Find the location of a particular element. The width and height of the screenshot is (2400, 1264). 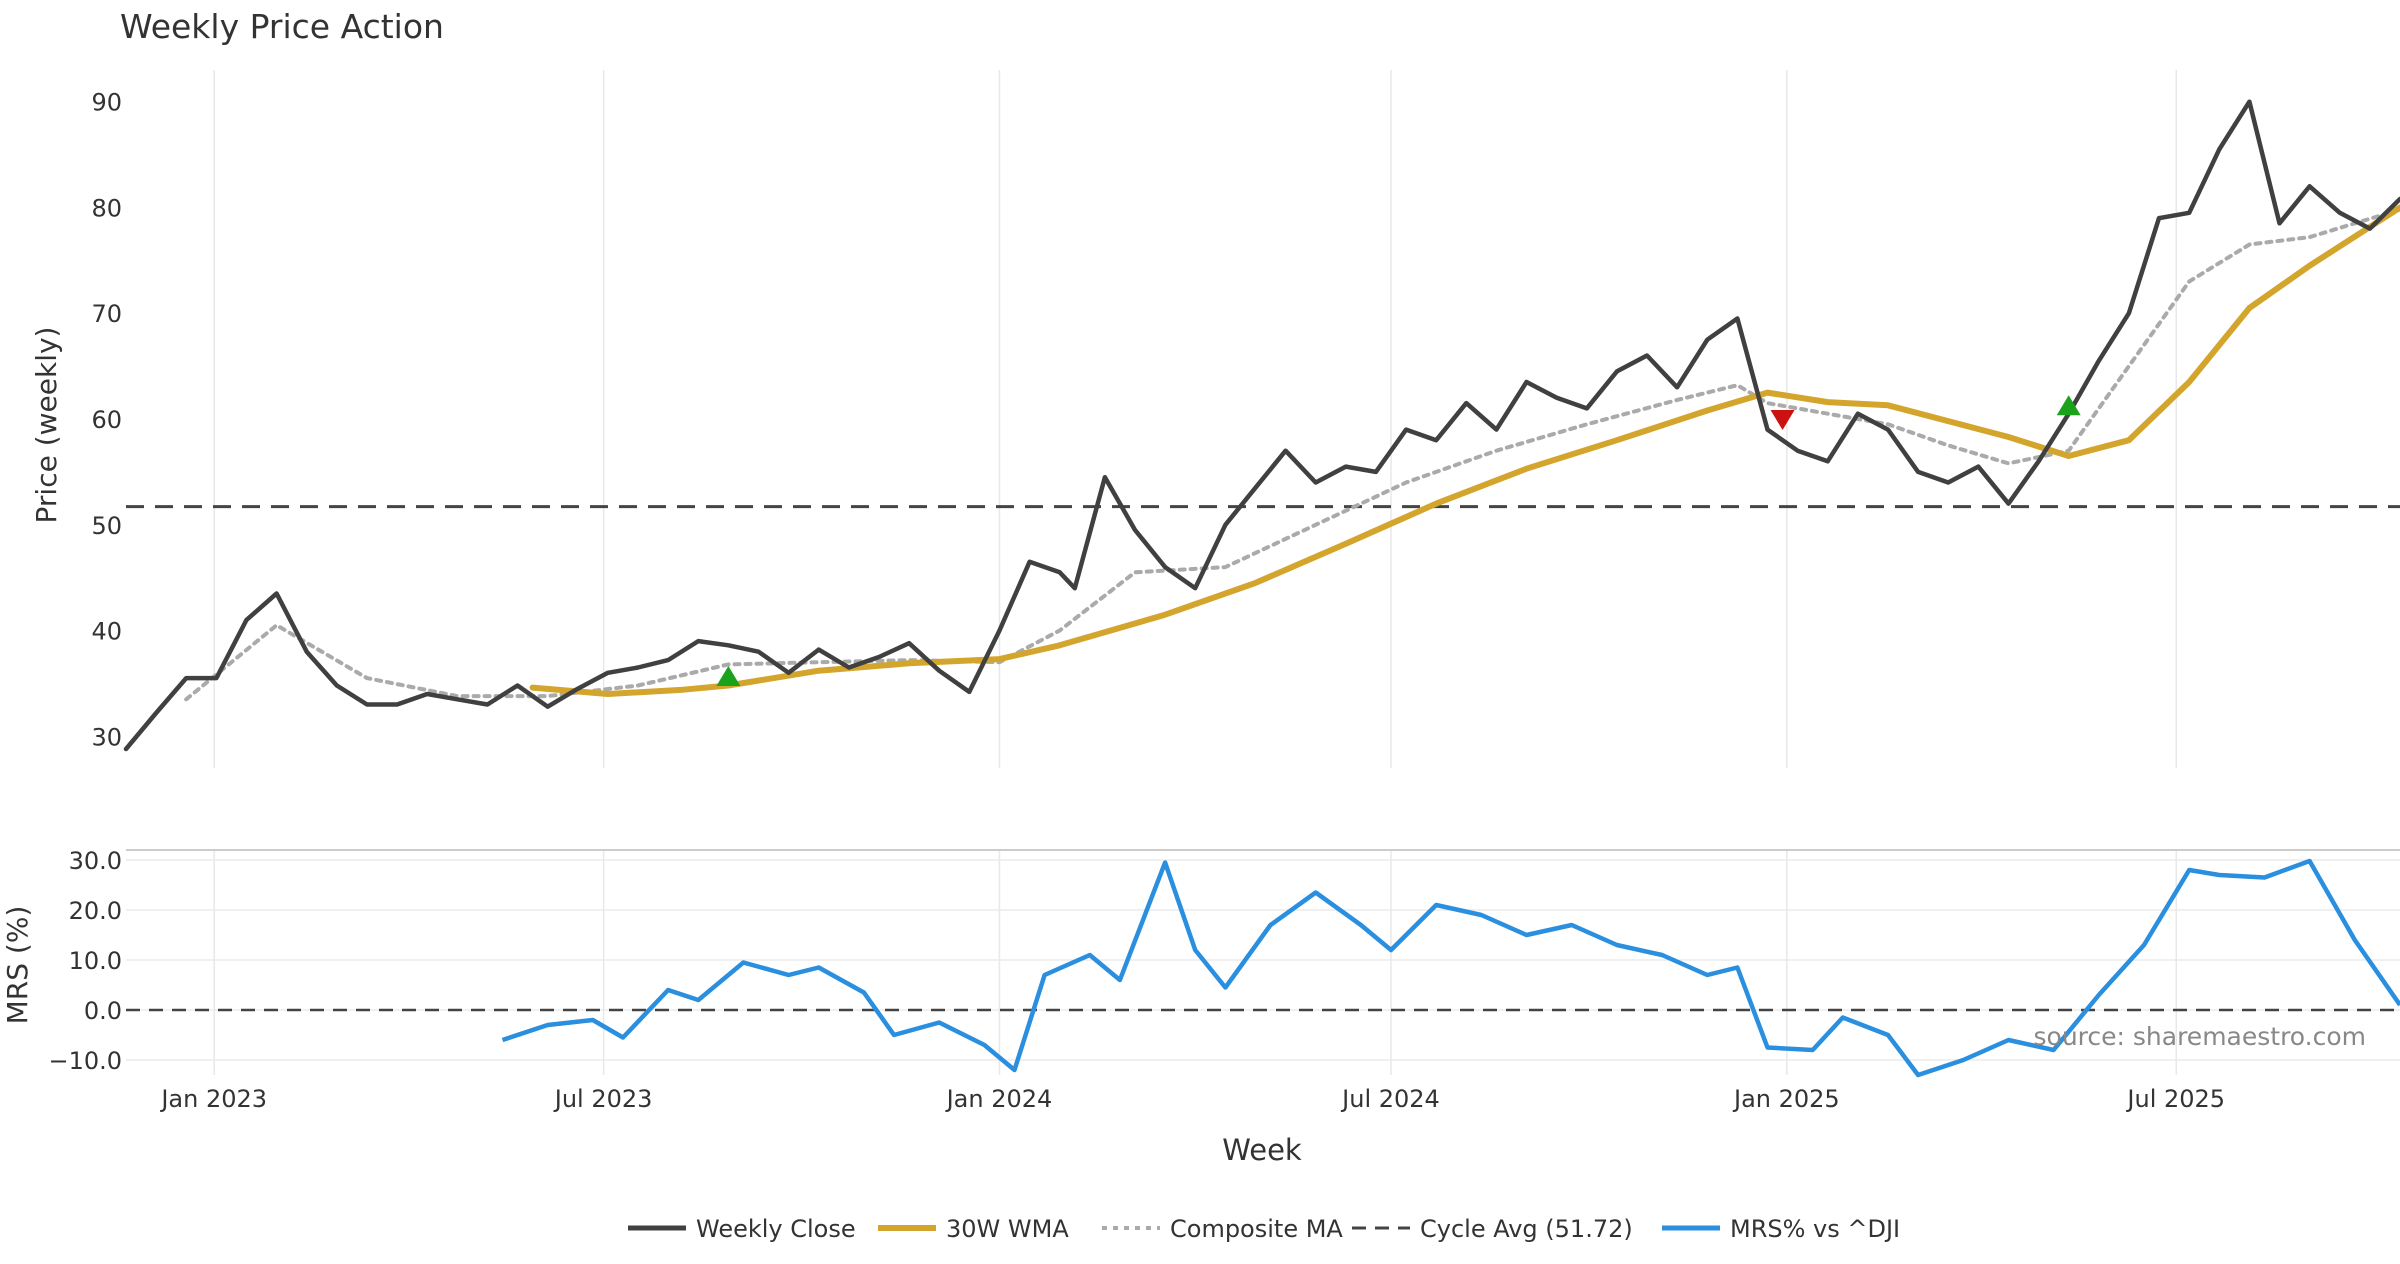

x-tick-label: Jul 2025 is located at coordinates (2175, 1099).